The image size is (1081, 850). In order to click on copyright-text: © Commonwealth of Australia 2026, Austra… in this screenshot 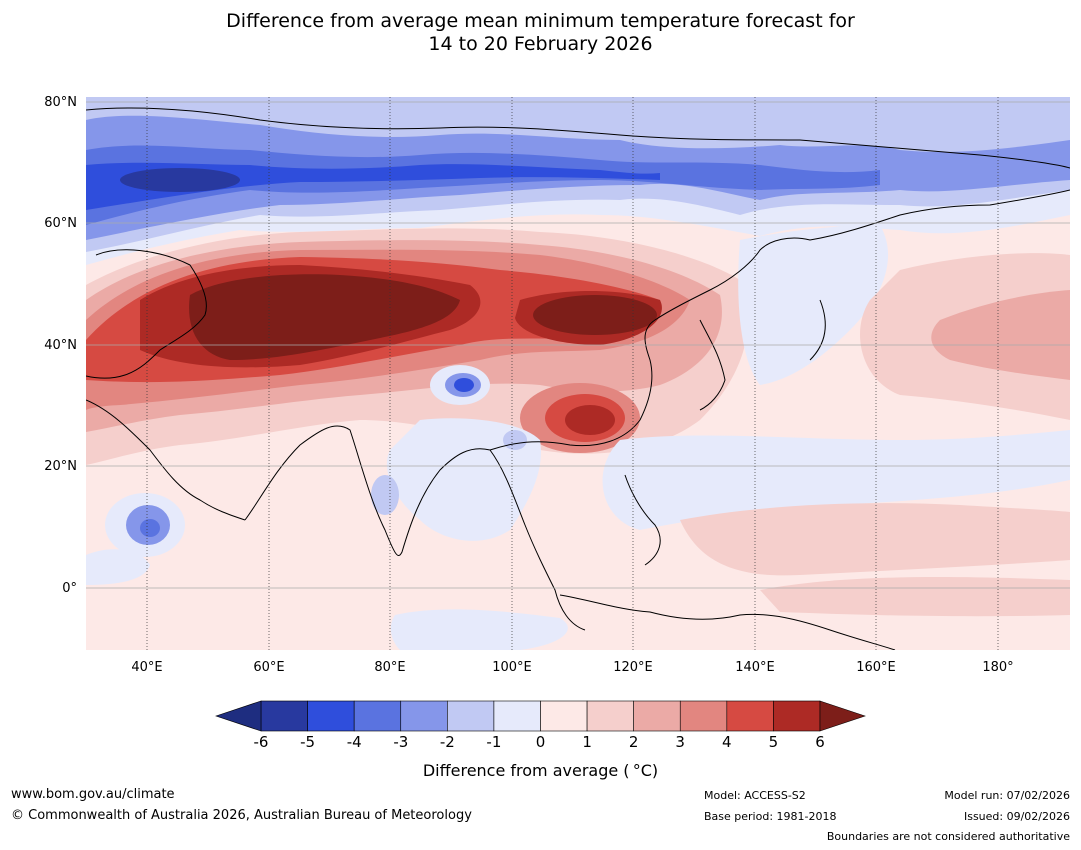, I will do `click(241, 815)`.